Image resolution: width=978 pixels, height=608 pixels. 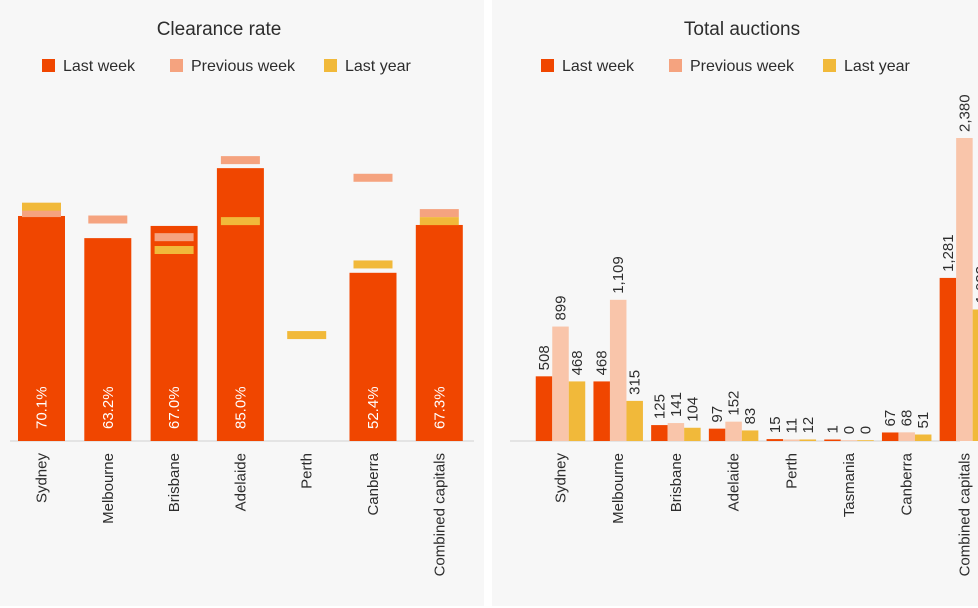 What do you see at coordinates (775, 440) in the screenshot?
I see `bar-last-week-perth` at bounding box center [775, 440].